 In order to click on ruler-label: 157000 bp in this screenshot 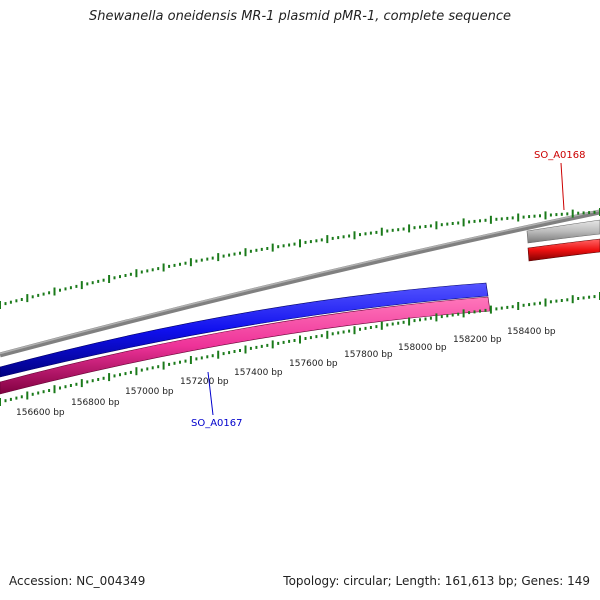, I will do `click(149, 392)`.